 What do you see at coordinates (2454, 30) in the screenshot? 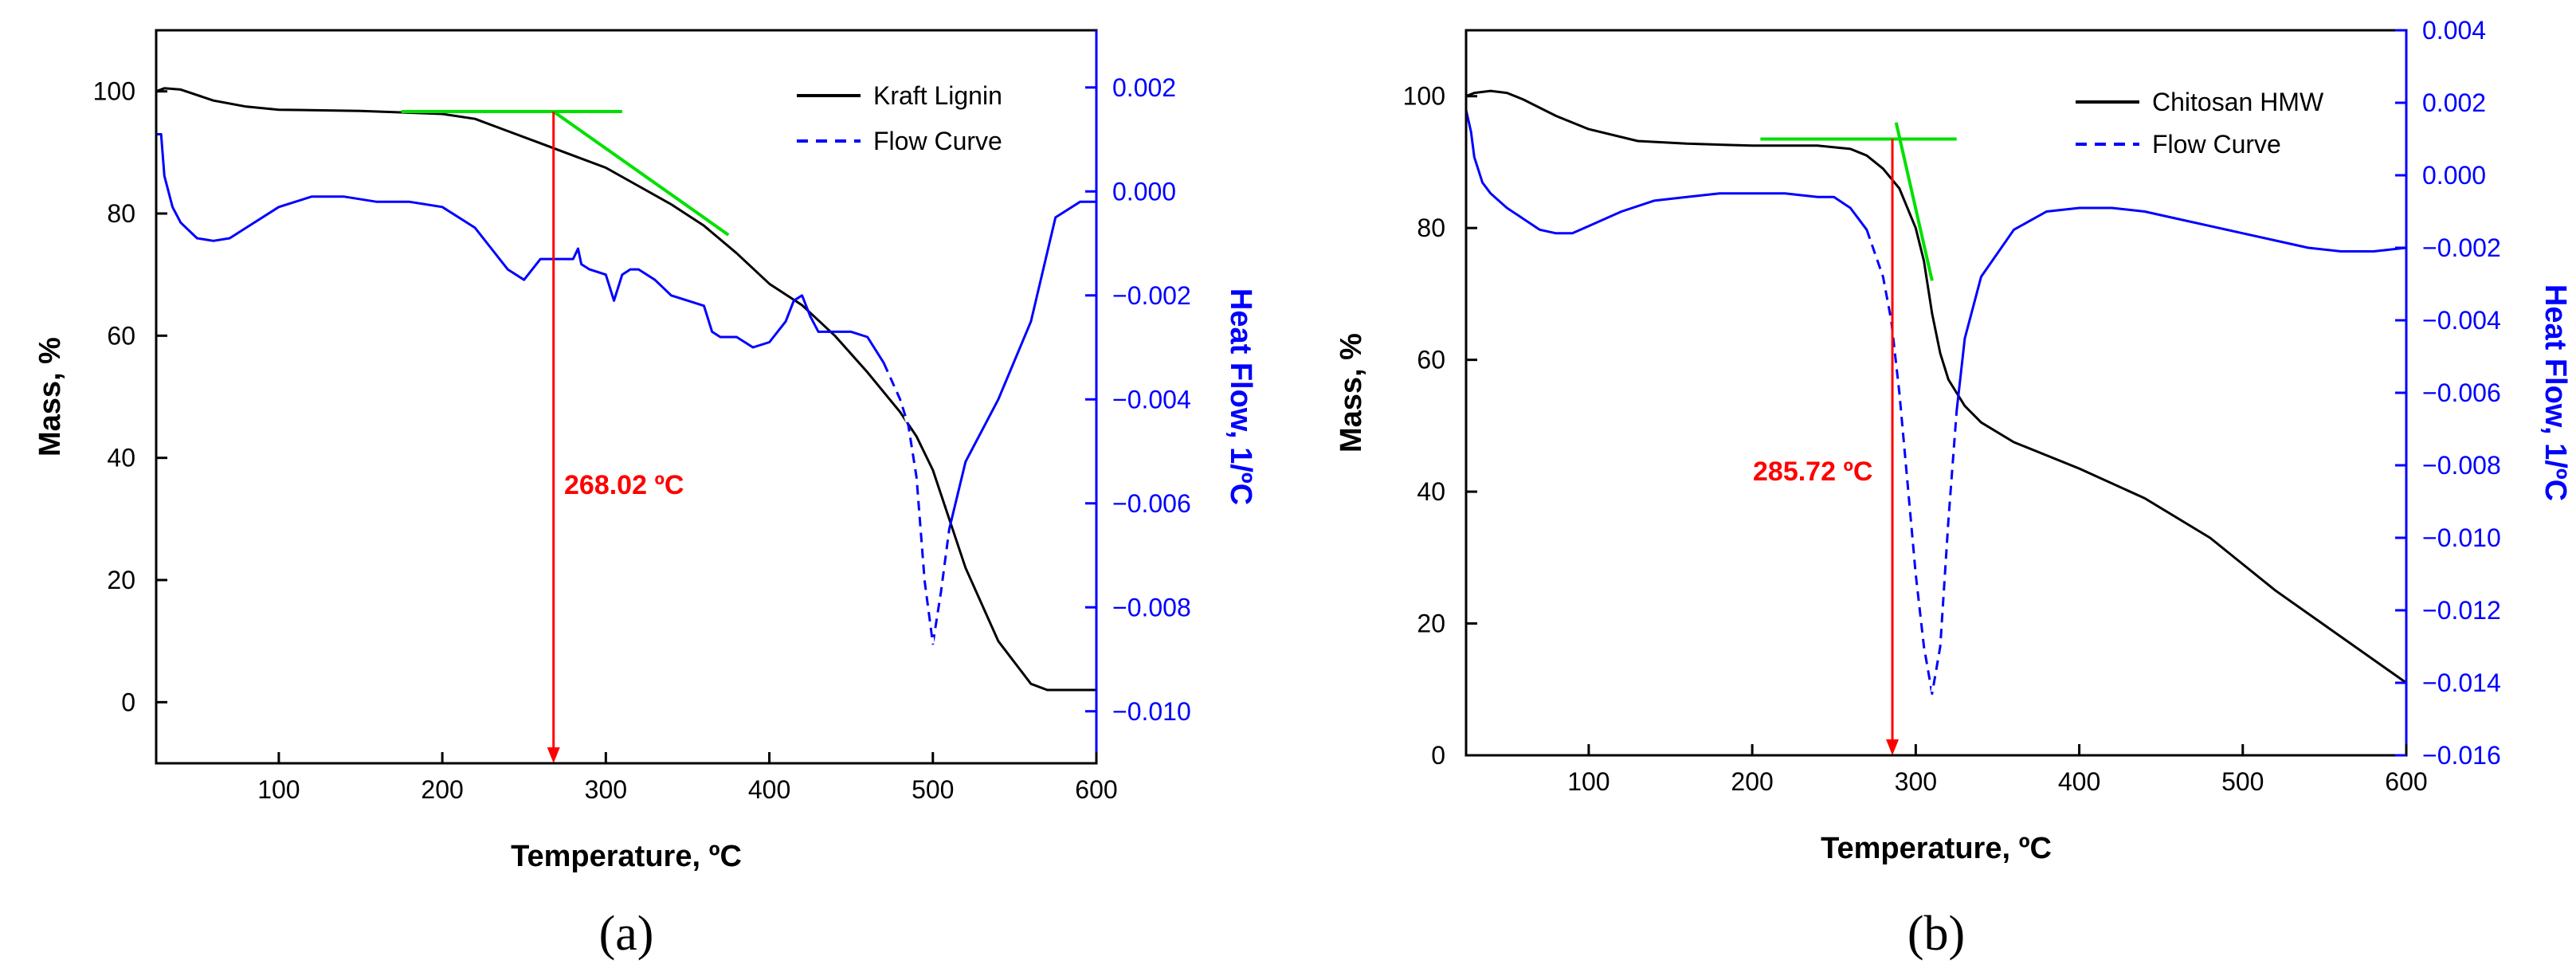
I see `y2-tick-label-0: 0.004` at bounding box center [2454, 30].